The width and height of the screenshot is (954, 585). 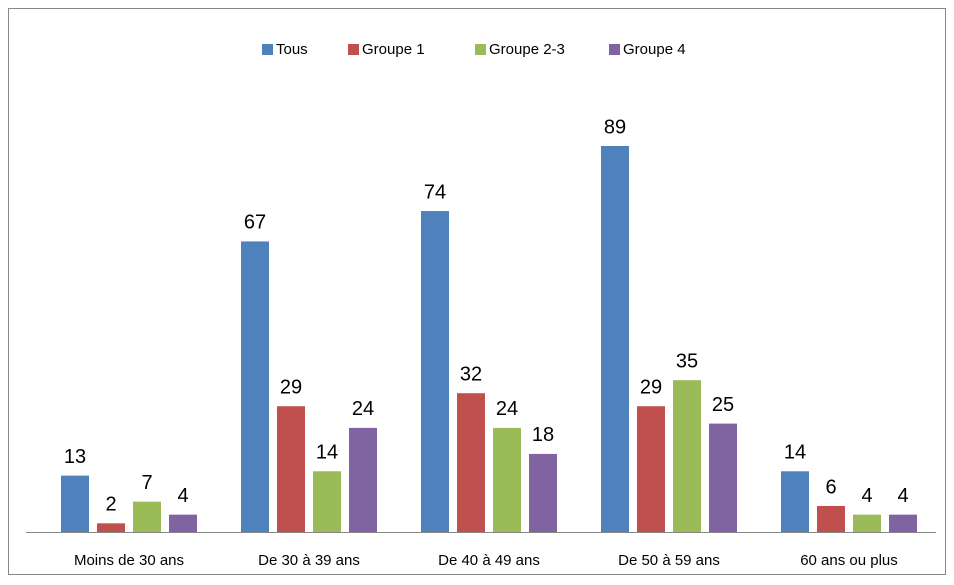 What do you see at coordinates (255, 223) in the screenshot?
I see `data-label: 67` at bounding box center [255, 223].